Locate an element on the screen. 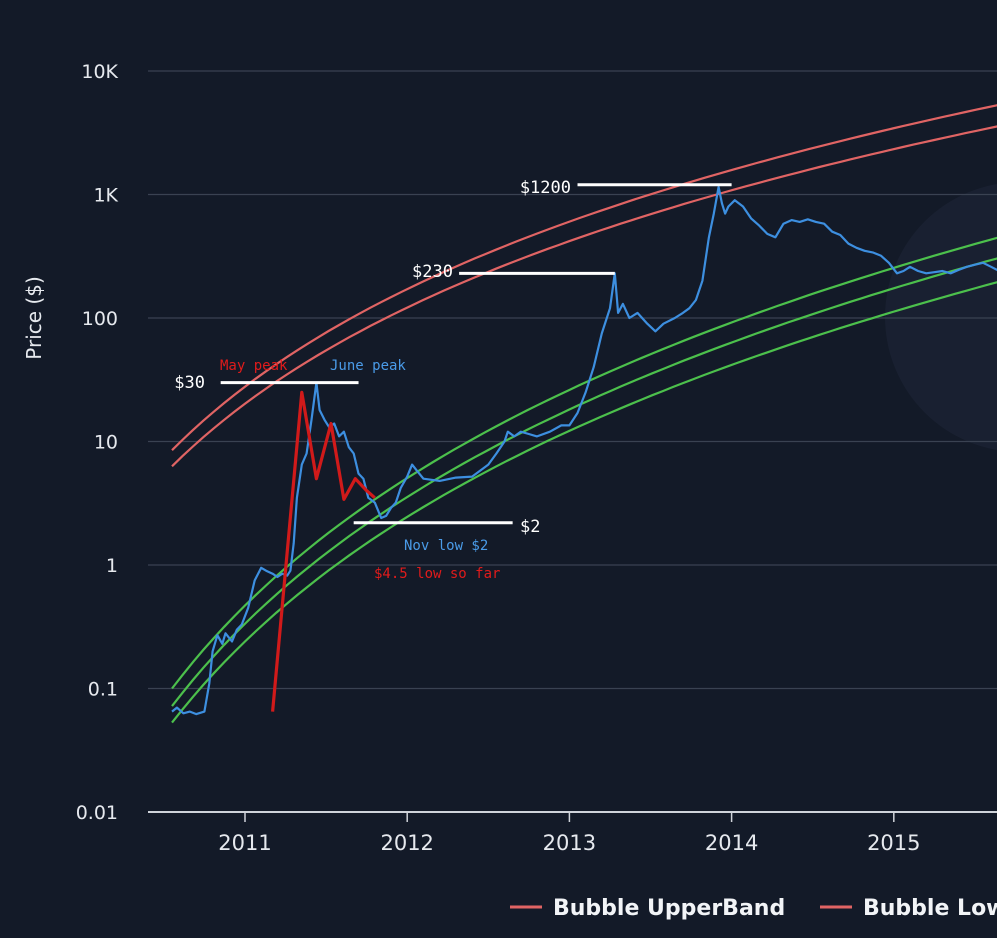 This screenshot has width=997, height=938. x-tick-label: 2014 is located at coordinates (731, 843).